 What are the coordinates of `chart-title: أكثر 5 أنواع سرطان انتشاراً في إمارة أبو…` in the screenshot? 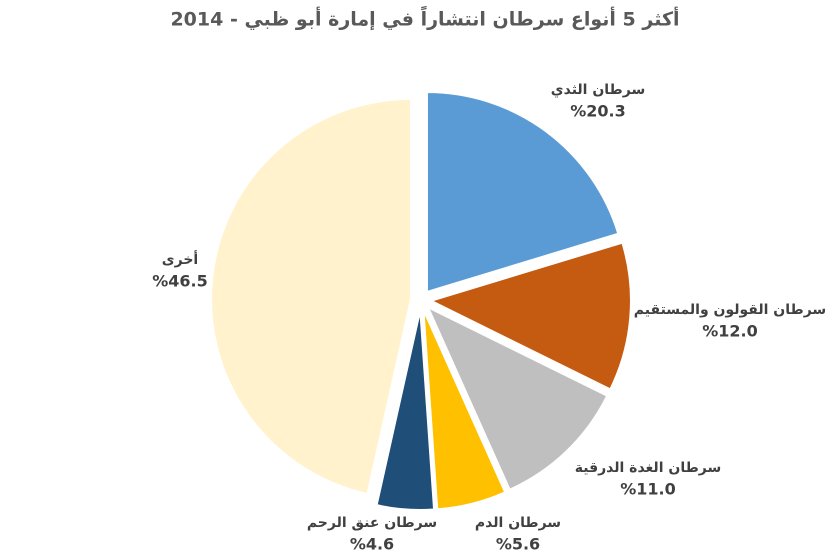 It's located at (424, 17).